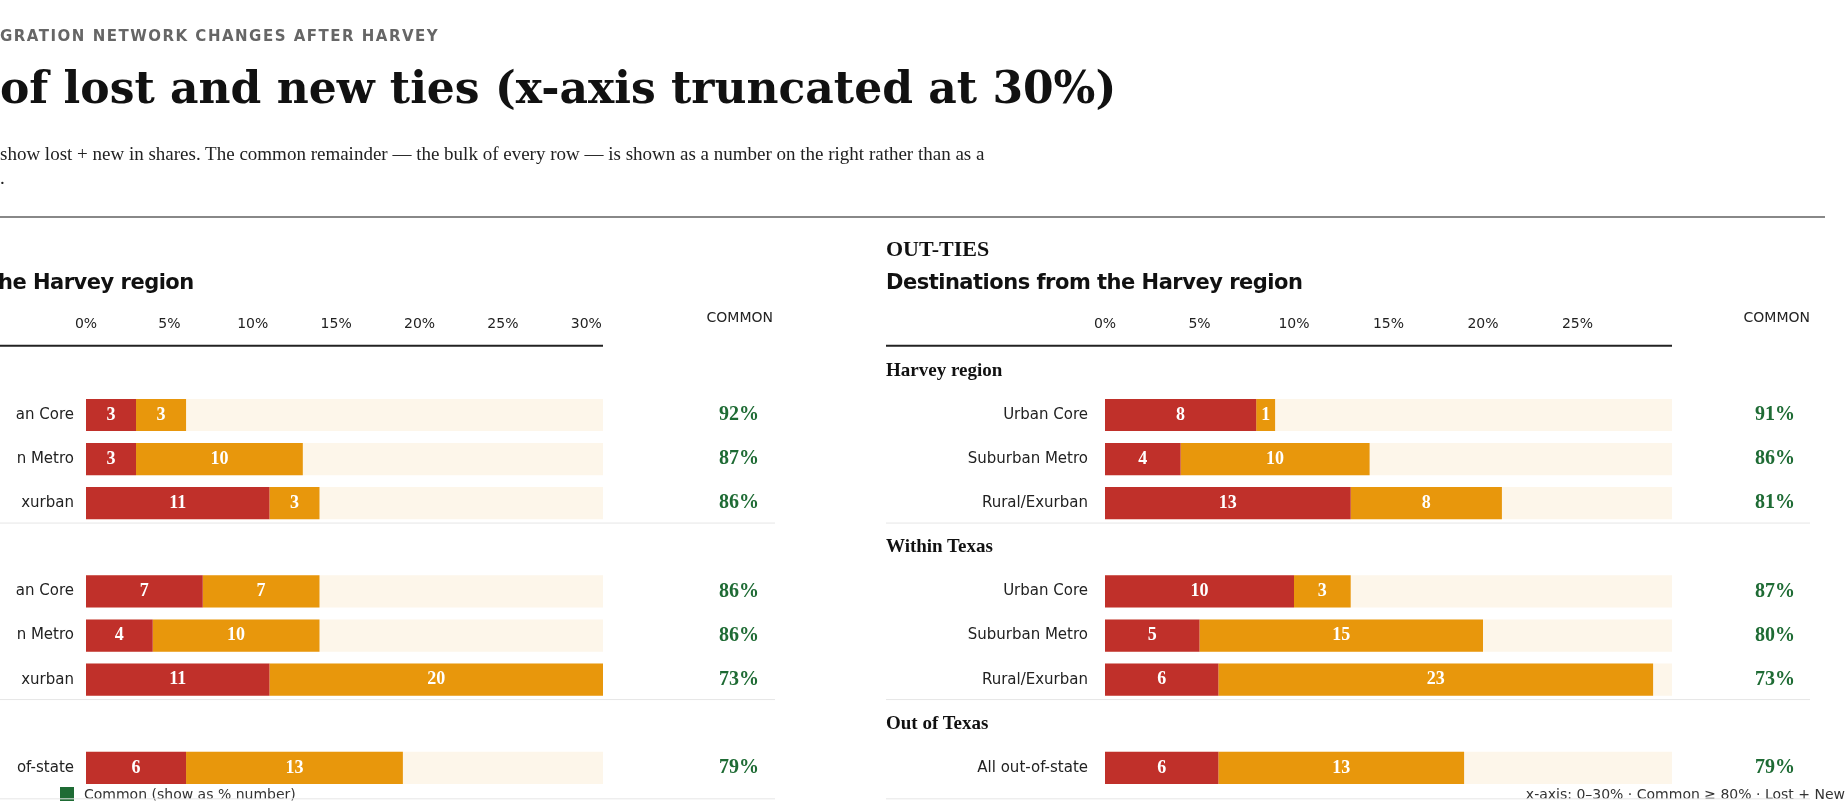 Image resolution: width=1845 pixels, height=806 pixels. I want to click on y2-tick-label: 81%, so click(1775, 501).